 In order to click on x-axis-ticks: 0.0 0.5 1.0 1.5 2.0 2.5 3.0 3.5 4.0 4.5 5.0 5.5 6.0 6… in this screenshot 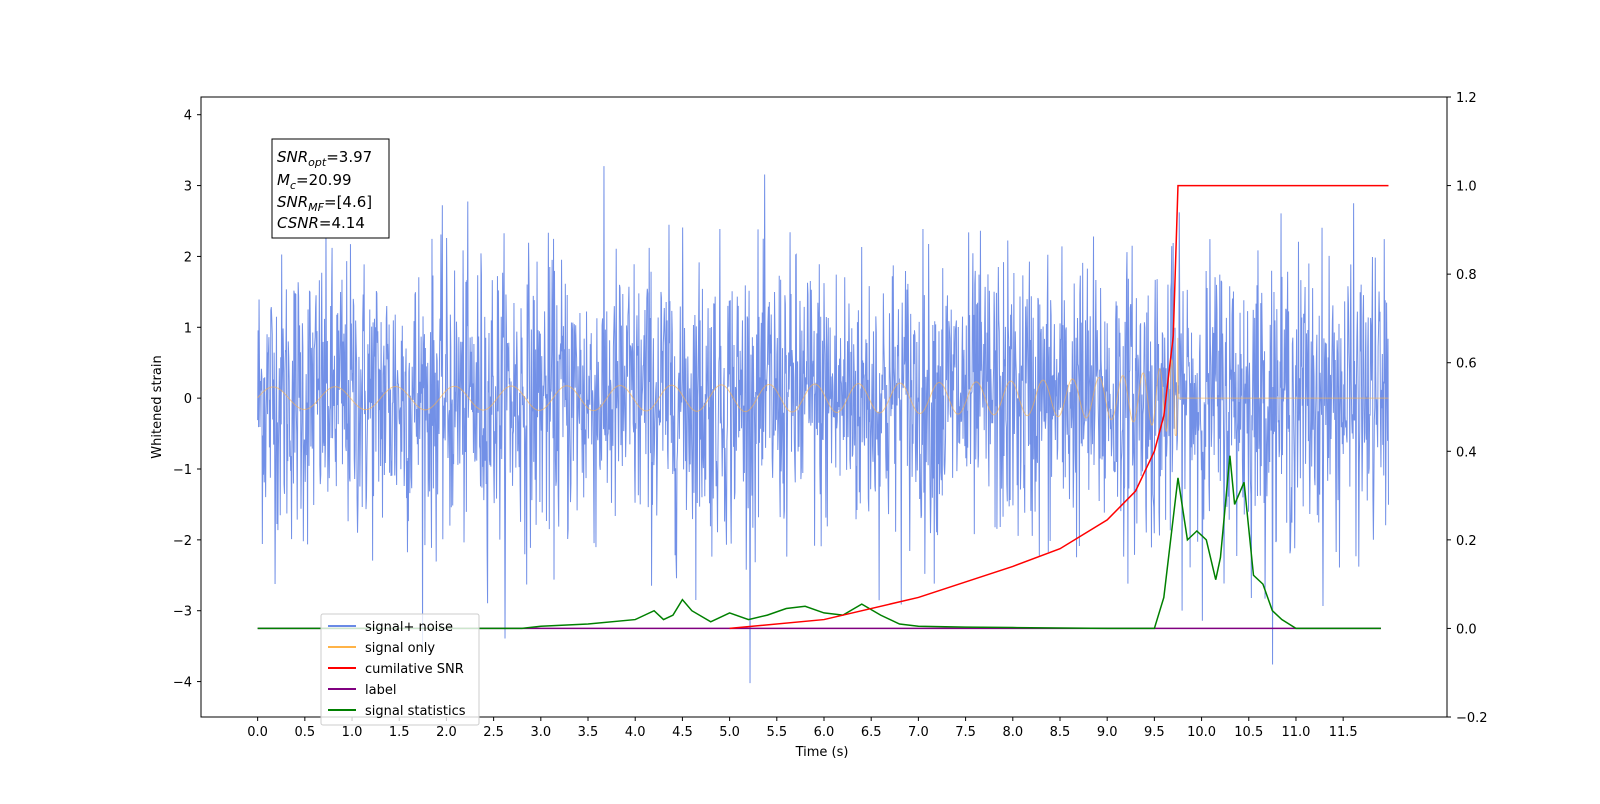, I will do `click(802, 728)`.